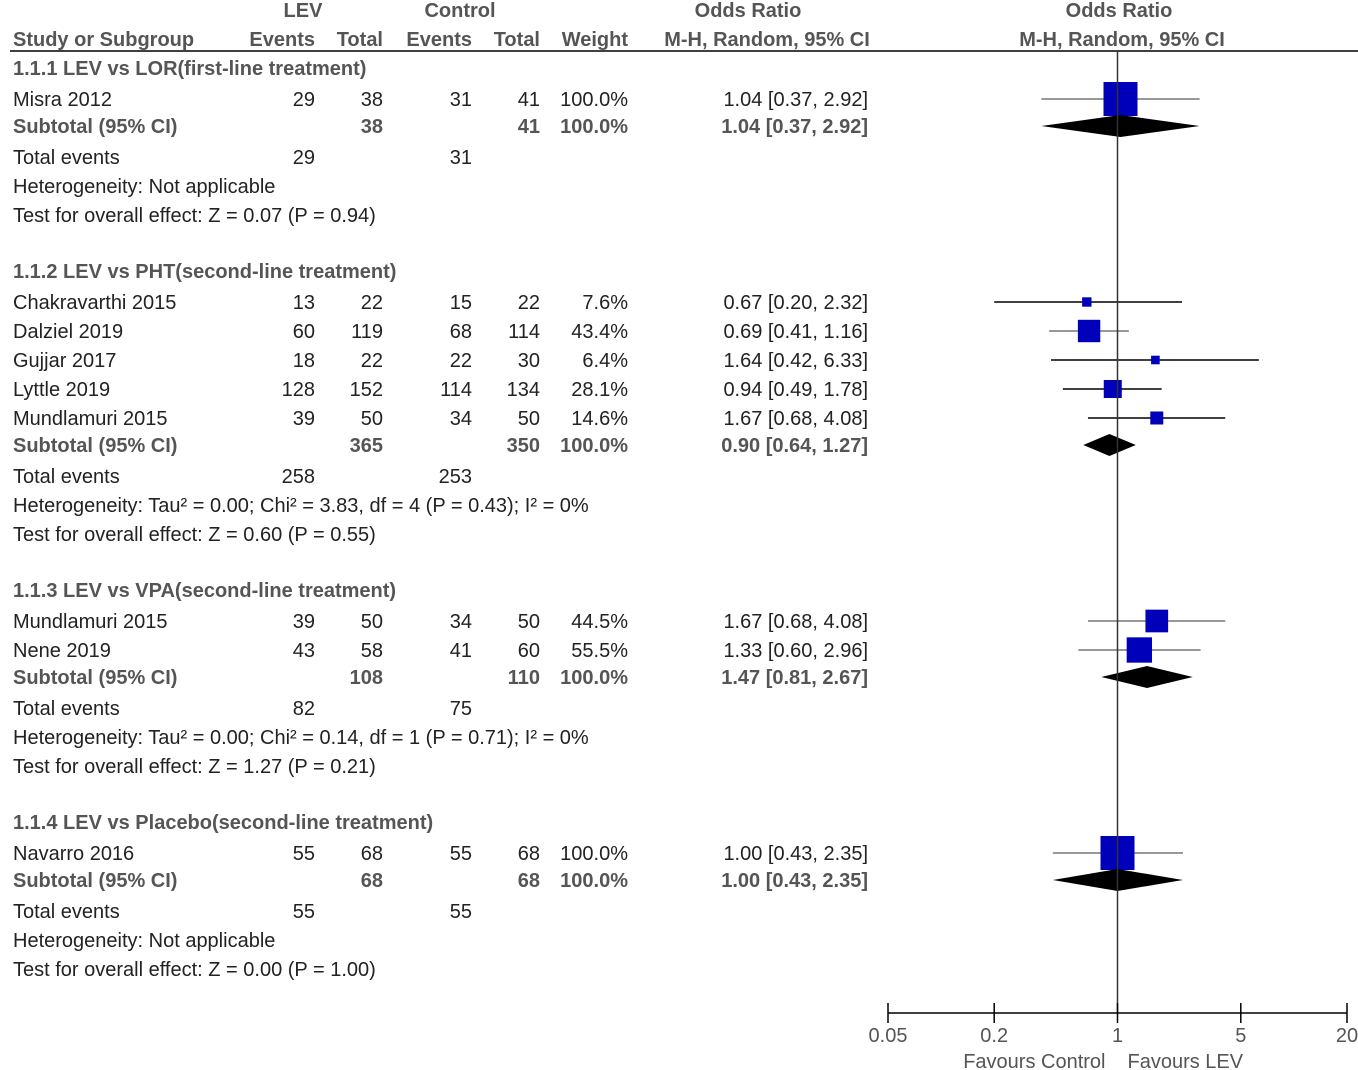 The width and height of the screenshot is (1358, 1070). Describe the element at coordinates (1186, 1060) in the screenshot. I see `favours-lev-label: Favours LEV` at that location.